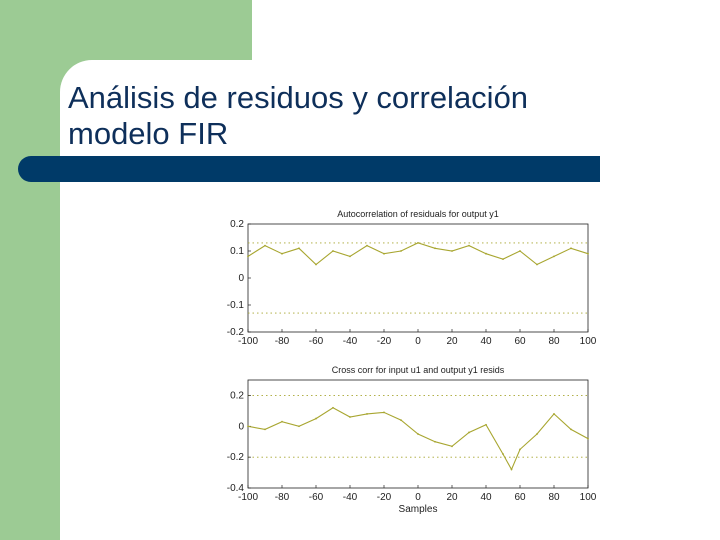  Describe the element at coordinates (237, 224) in the screenshot. I see `chart-0-ytick-label-0: 0.2` at that location.